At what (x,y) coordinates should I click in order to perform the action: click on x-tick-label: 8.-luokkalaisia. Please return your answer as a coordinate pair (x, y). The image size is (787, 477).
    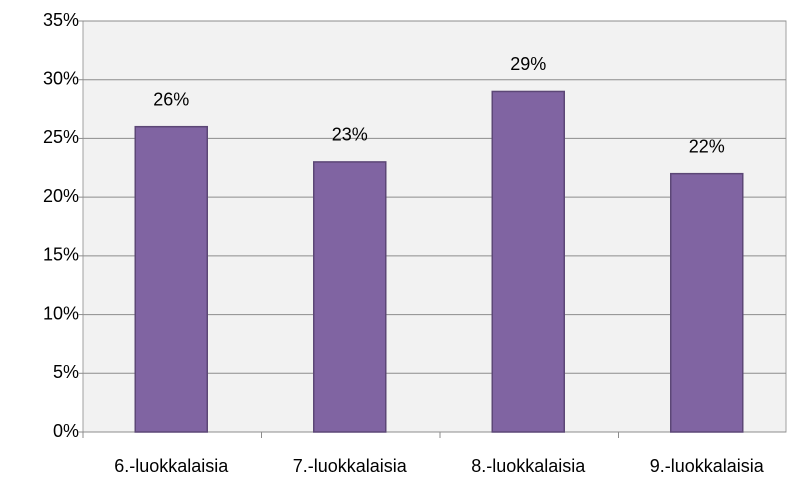
    Looking at the image, I should click on (528, 466).